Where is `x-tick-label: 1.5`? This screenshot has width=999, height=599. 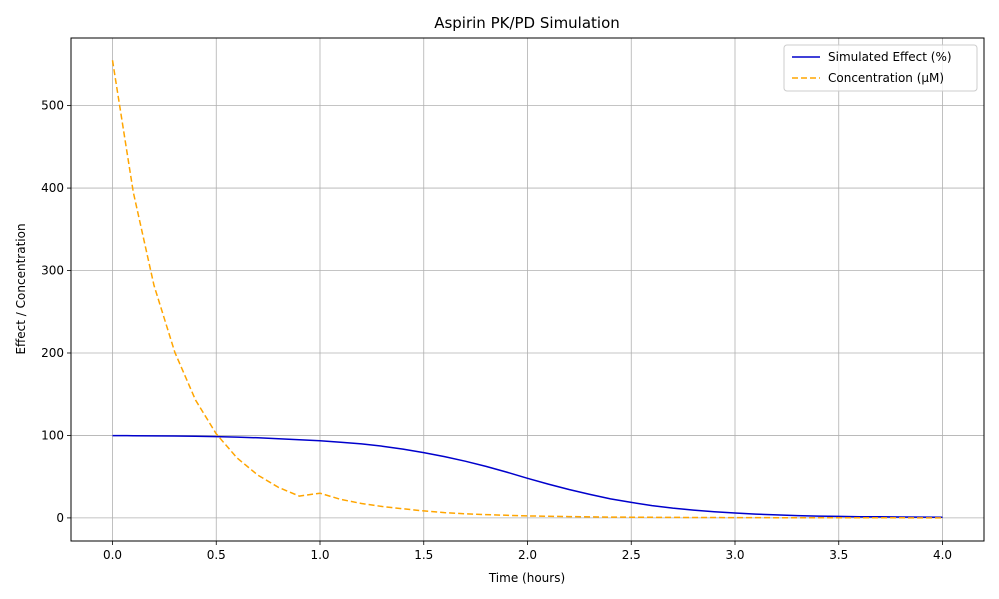
x-tick-label: 1.5 is located at coordinates (423, 555).